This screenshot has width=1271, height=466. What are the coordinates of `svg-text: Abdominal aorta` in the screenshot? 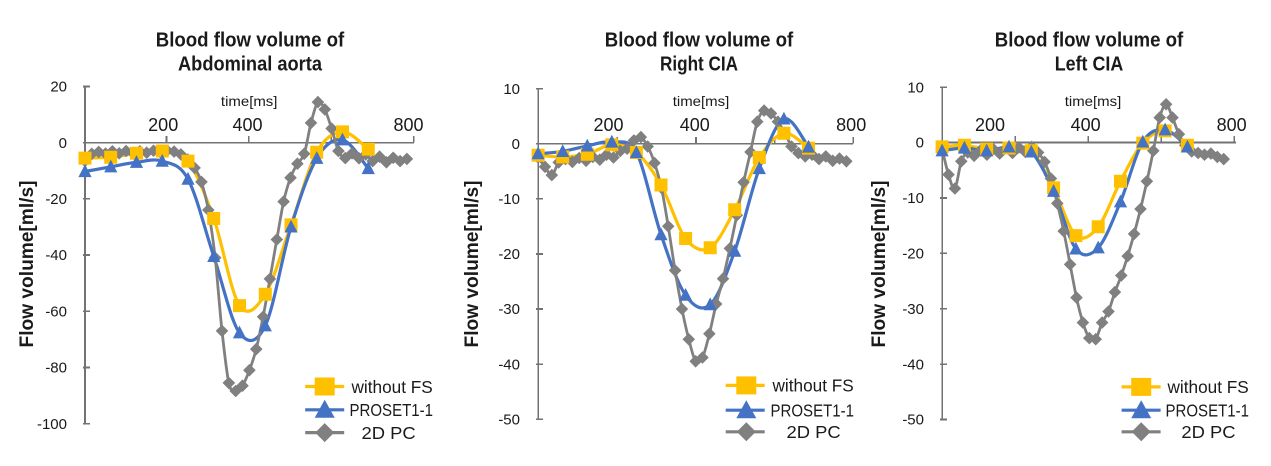 It's located at (250, 65).